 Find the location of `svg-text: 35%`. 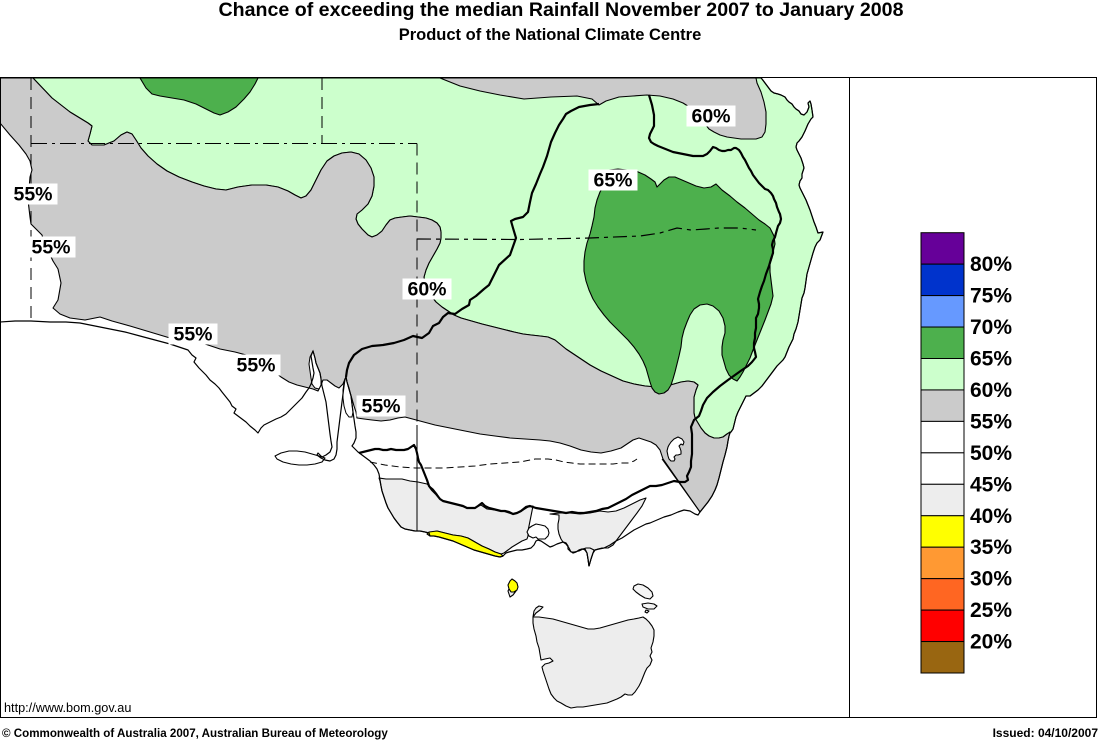

svg-text: 35% is located at coordinates (991, 547).